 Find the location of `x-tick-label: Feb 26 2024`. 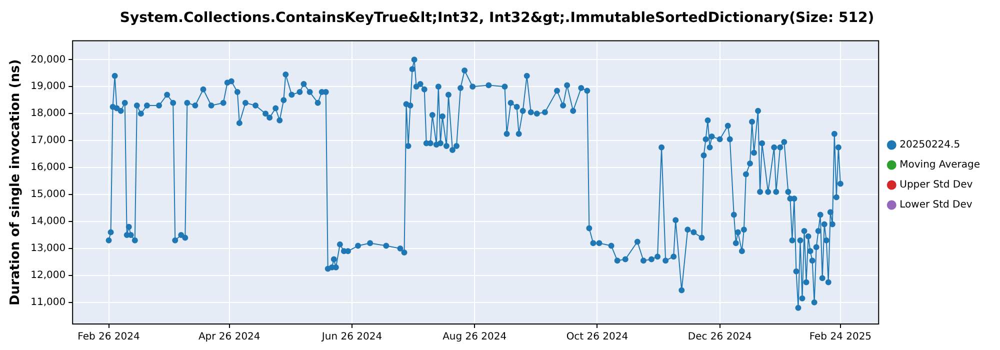

x-tick-label: Feb 26 2024 is located at coordinates (109, 337).